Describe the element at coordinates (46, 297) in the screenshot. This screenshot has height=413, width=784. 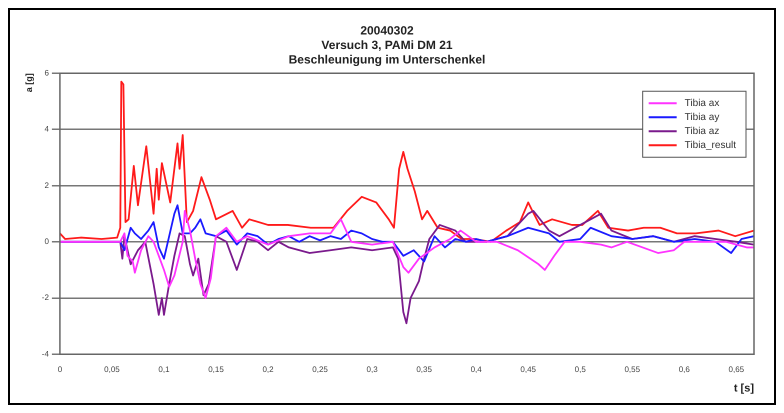
I see `y-tick-label: -2` at that location.